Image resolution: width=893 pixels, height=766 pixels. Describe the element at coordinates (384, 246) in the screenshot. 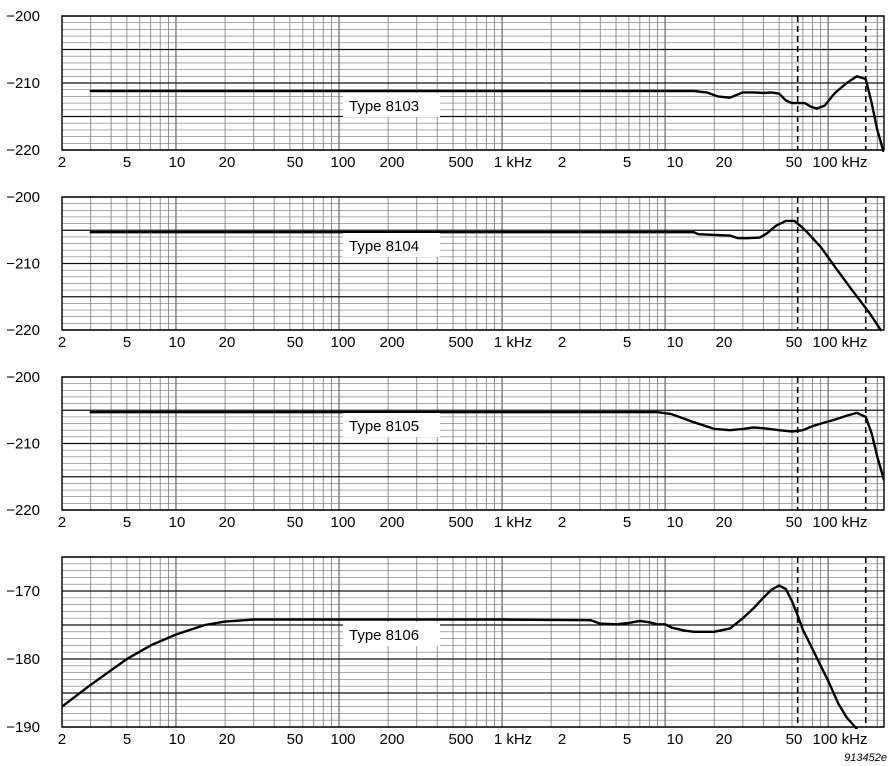

I see `series-annotation: Type 8104` at that location.